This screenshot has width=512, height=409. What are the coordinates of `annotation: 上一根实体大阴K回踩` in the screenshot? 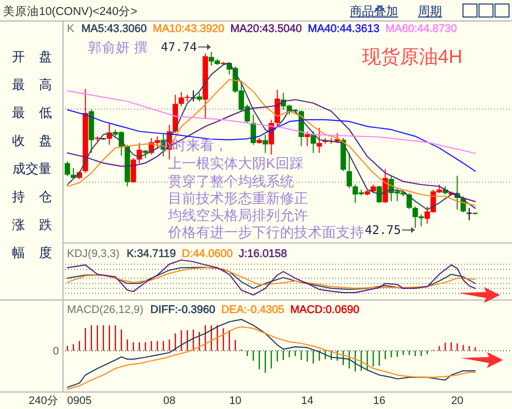 It's located at (236, 163).